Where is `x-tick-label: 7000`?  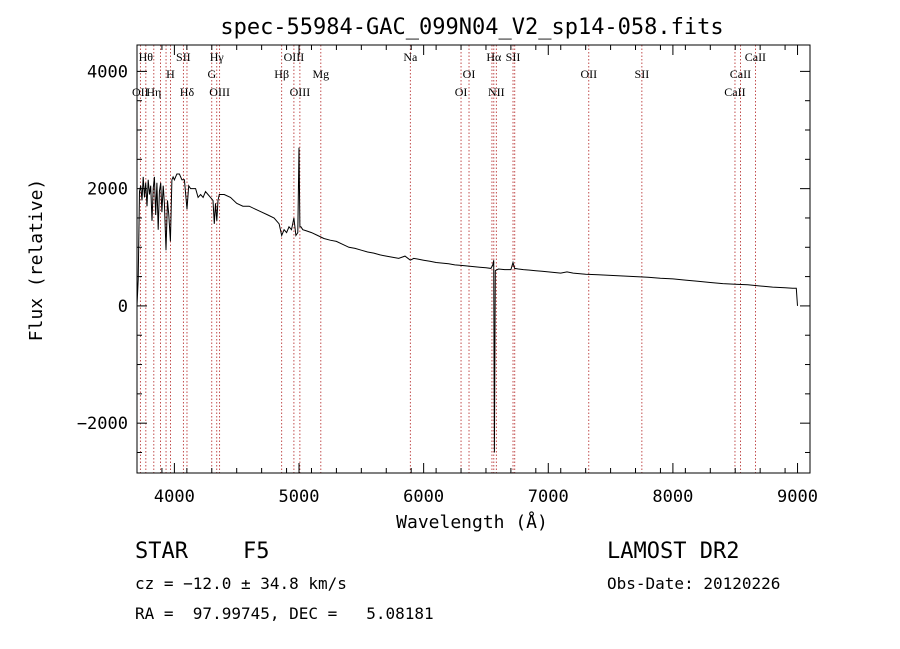 x-tick-label: 7000 is located at coordinates (548, 497).